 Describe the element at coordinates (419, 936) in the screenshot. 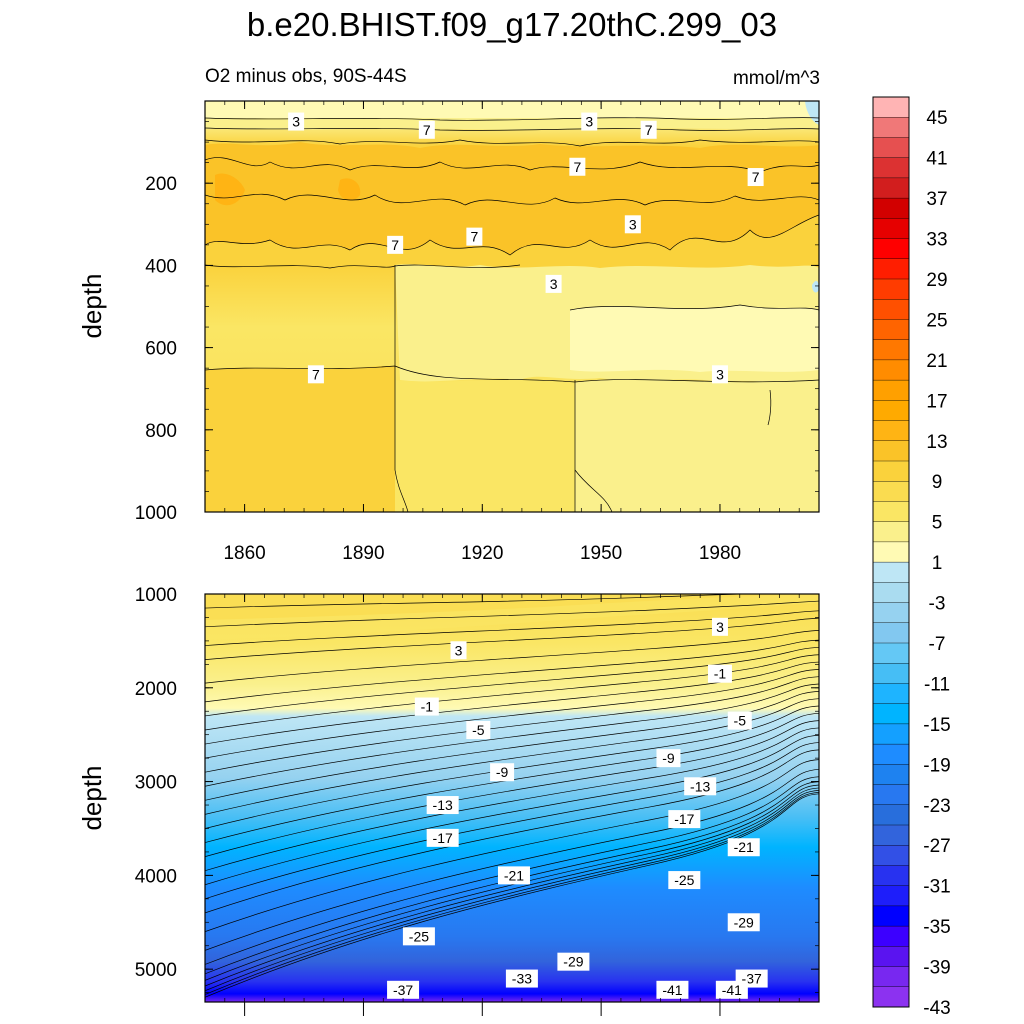

I see `contour-label: -25` at that location.